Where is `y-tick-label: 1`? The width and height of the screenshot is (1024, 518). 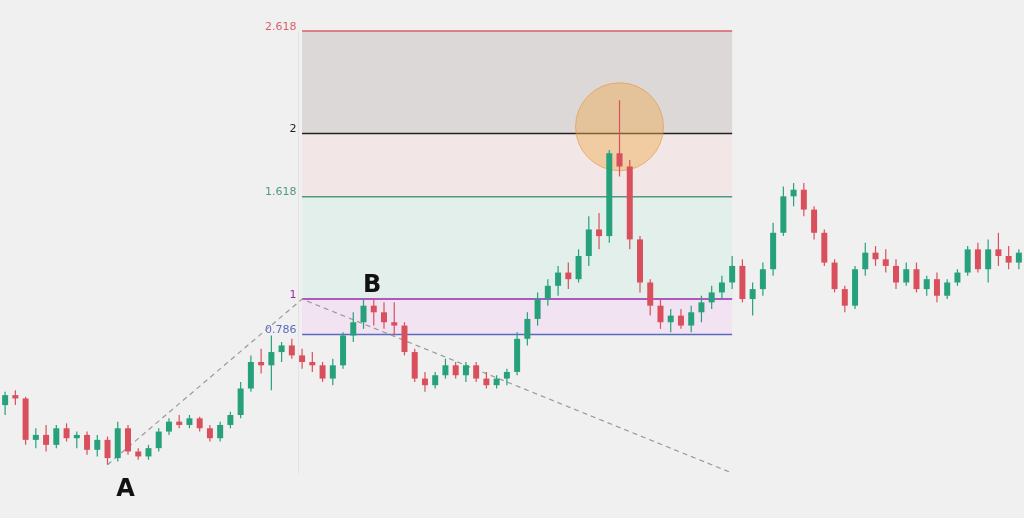 y-tick-label: 1 is located at coordinates (293, 294).